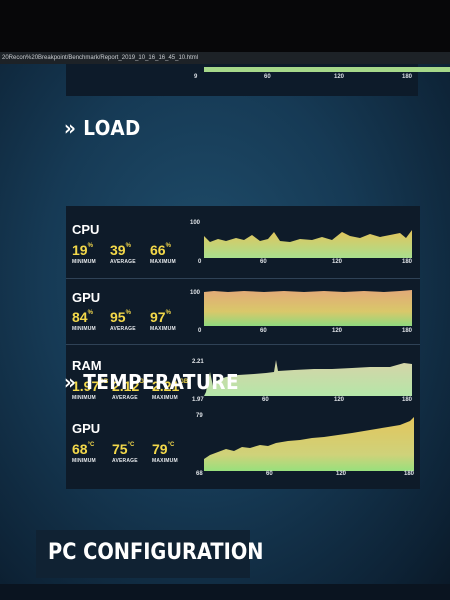  I want to click on ram-load-label: RAM, so click(87, 365).